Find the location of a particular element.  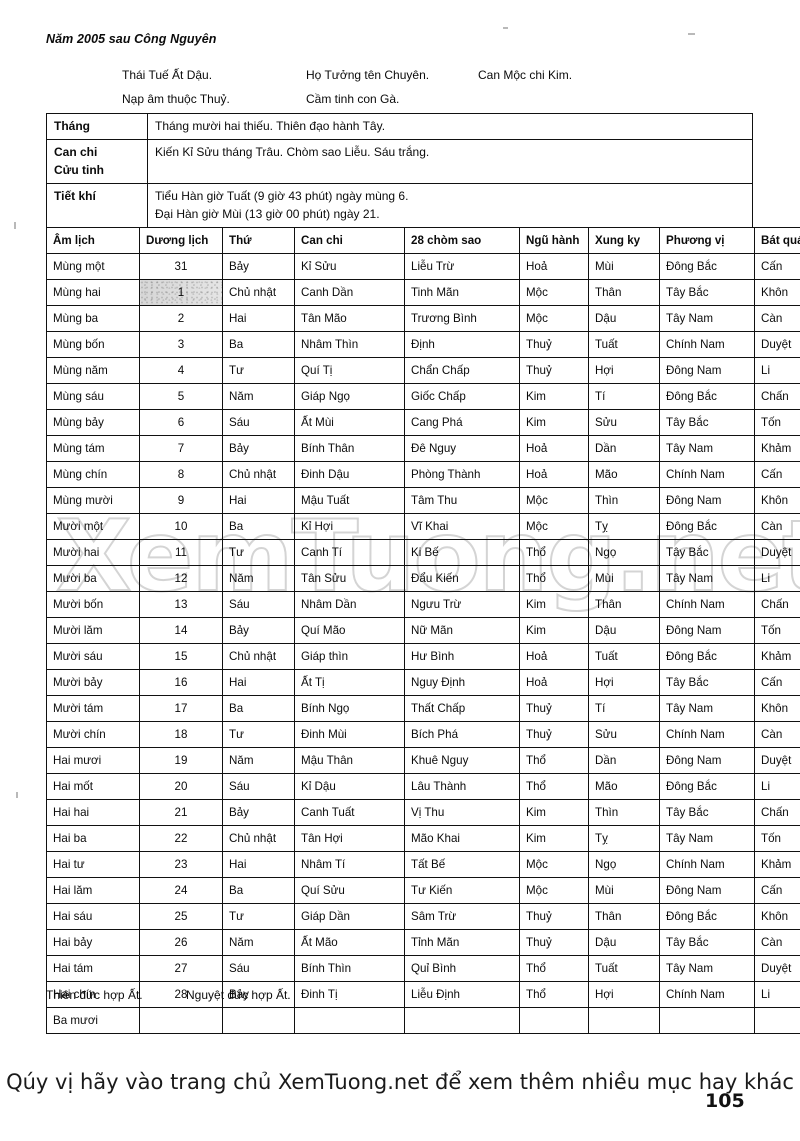

cell-chom-sao: Quỉ Bình is located at coordinates (462, 968).